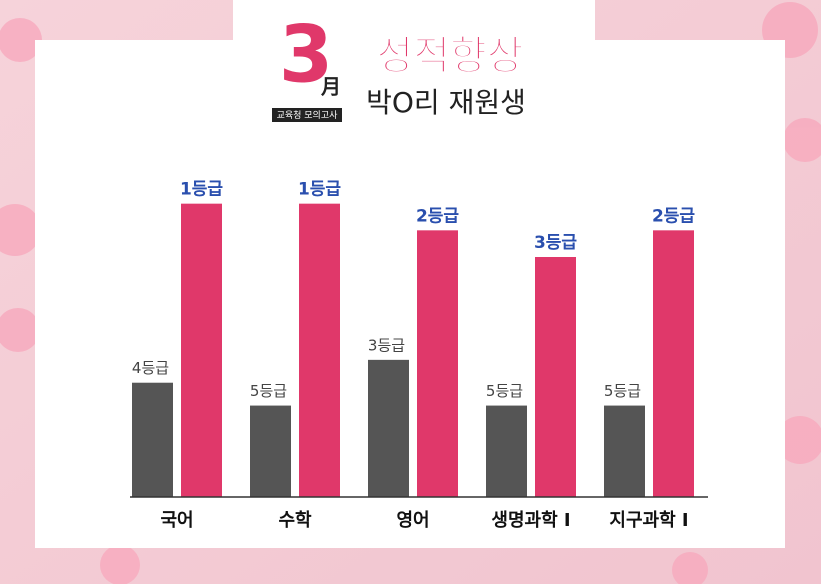 This screenshot has height=588, width=821. Describe the element at coordinates (449, 56) in the screenshot. I see `title: 성적향상` at that location.